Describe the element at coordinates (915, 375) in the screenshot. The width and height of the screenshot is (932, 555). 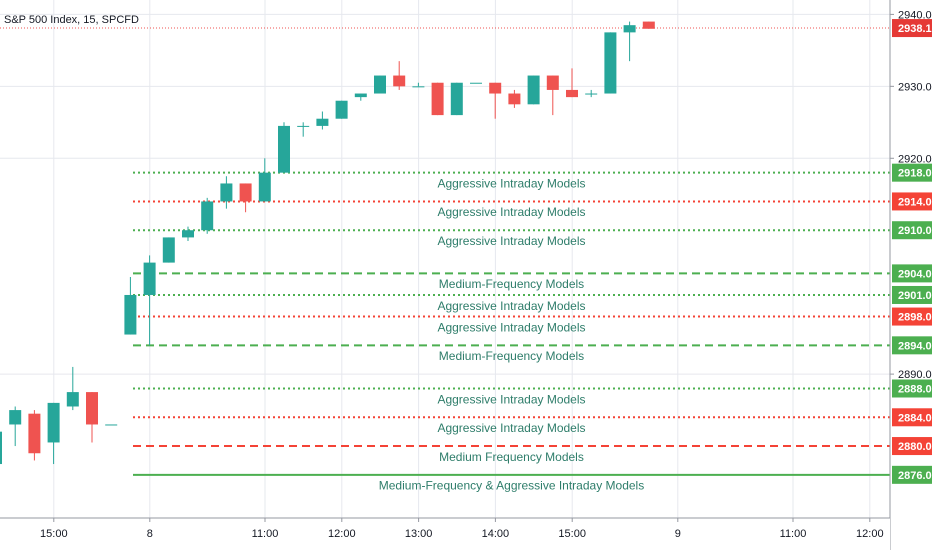
I see `price-tick-label: 2890.0` at that location.